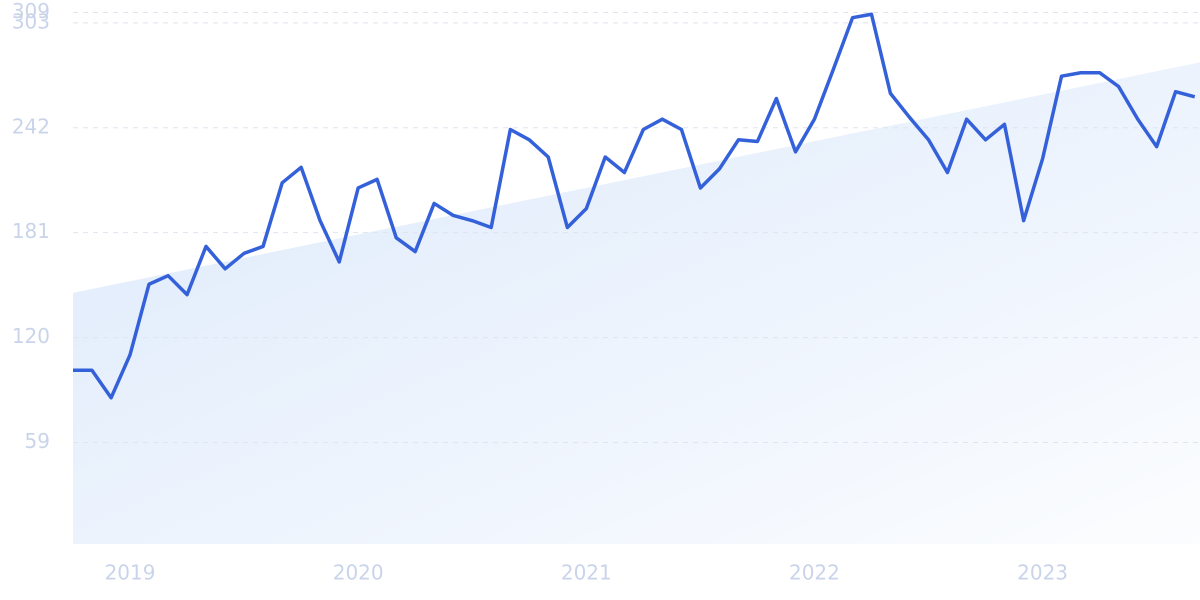  Describe the element at coordinates (31, 336) in the screenshot. I see `y-tick-label: 120` at that location.